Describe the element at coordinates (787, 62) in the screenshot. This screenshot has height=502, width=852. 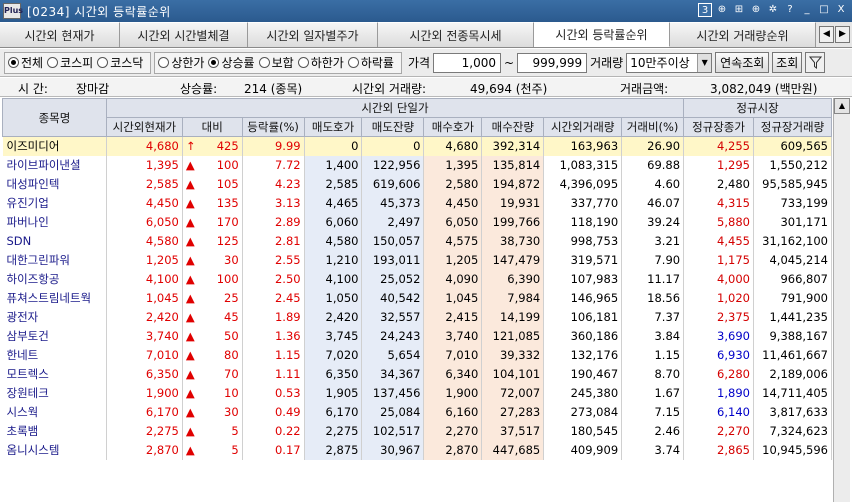
I see `search-button: 조회` at that location.